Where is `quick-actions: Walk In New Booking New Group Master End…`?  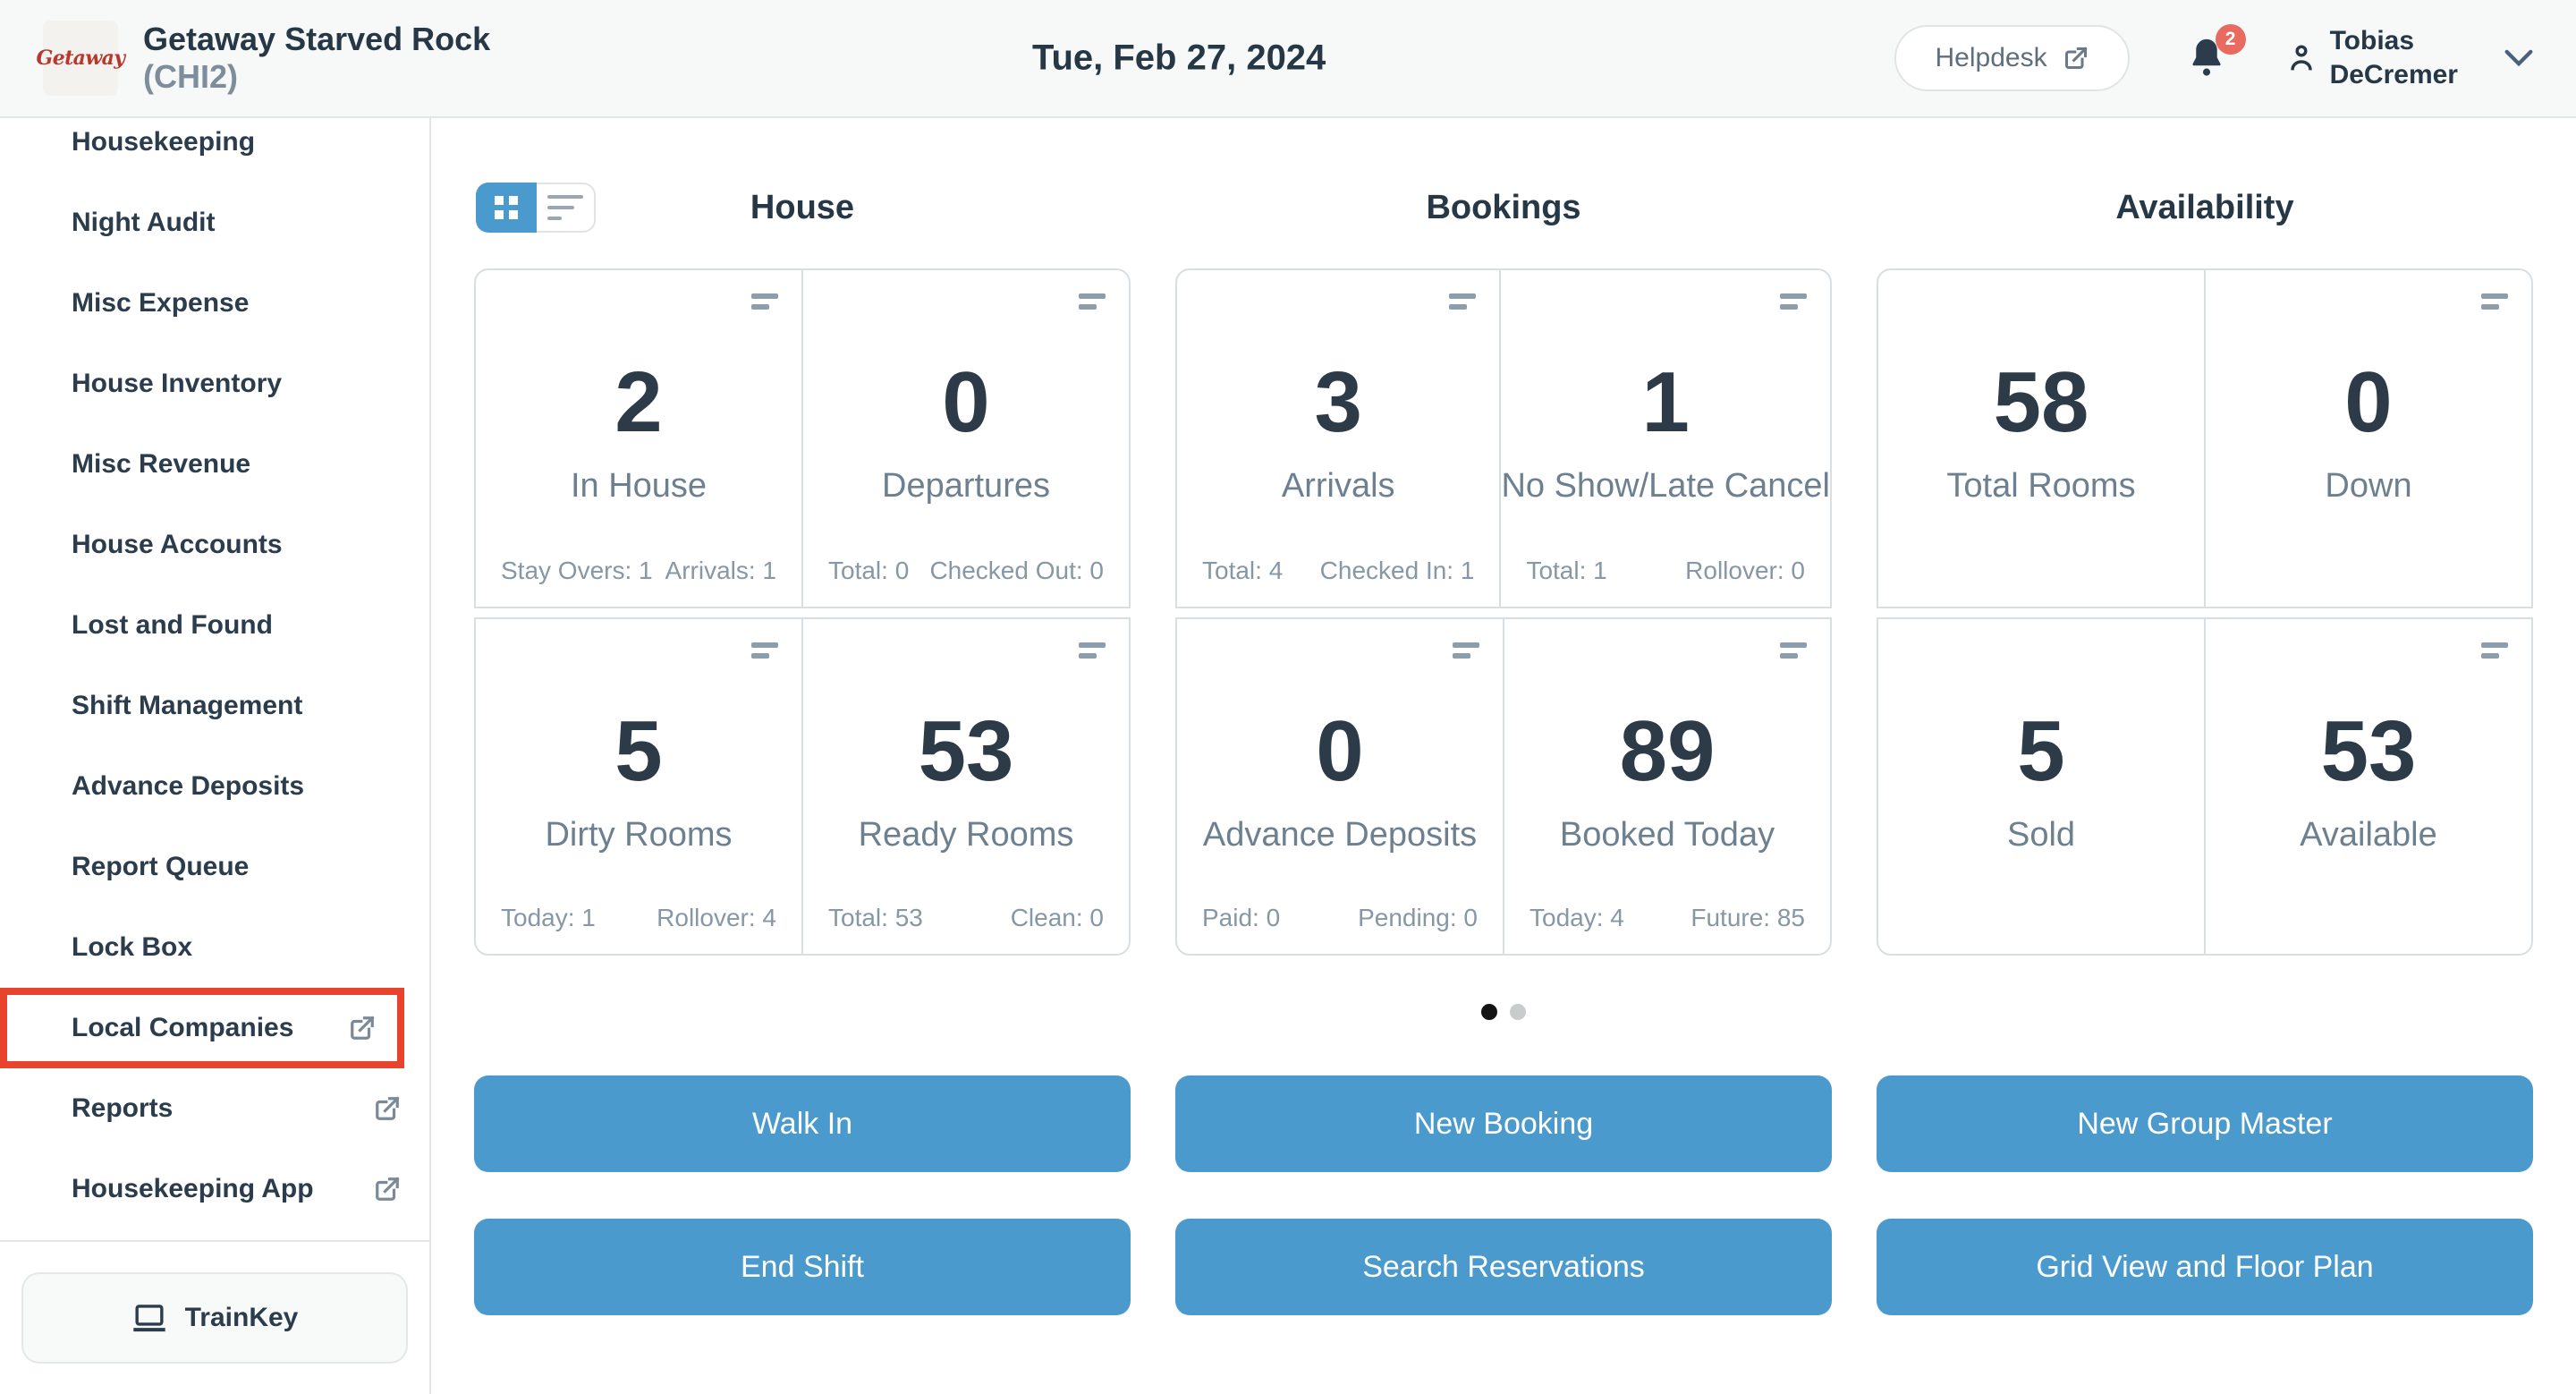
quick-actions: Walk In New Booking New Group Master End… is located at coordinates (1503, 1195).